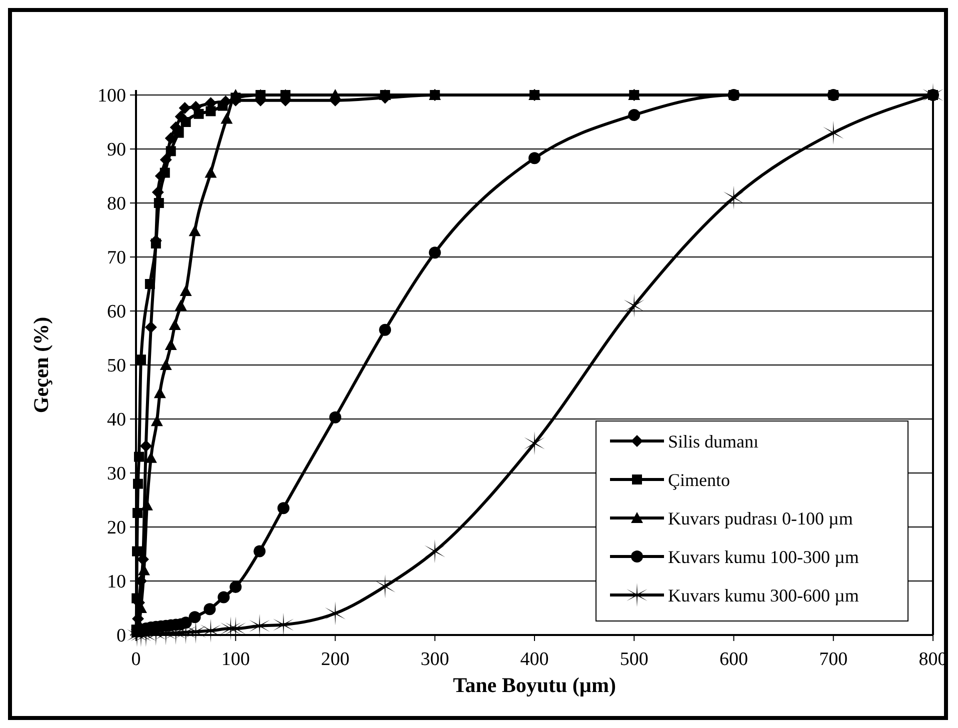  I want to click on y-tick-label: 40, so click(116, 420).